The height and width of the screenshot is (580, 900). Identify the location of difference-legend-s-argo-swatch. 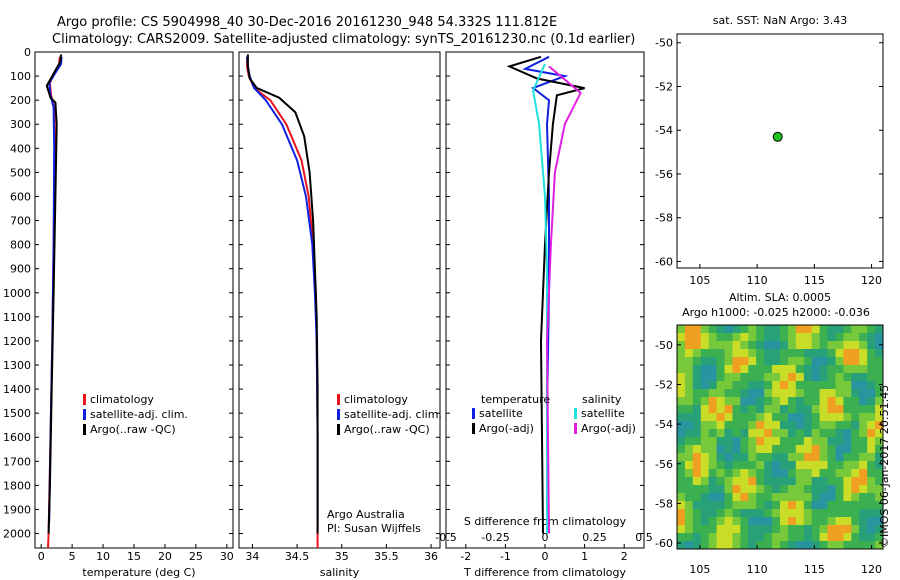
(575, 428).